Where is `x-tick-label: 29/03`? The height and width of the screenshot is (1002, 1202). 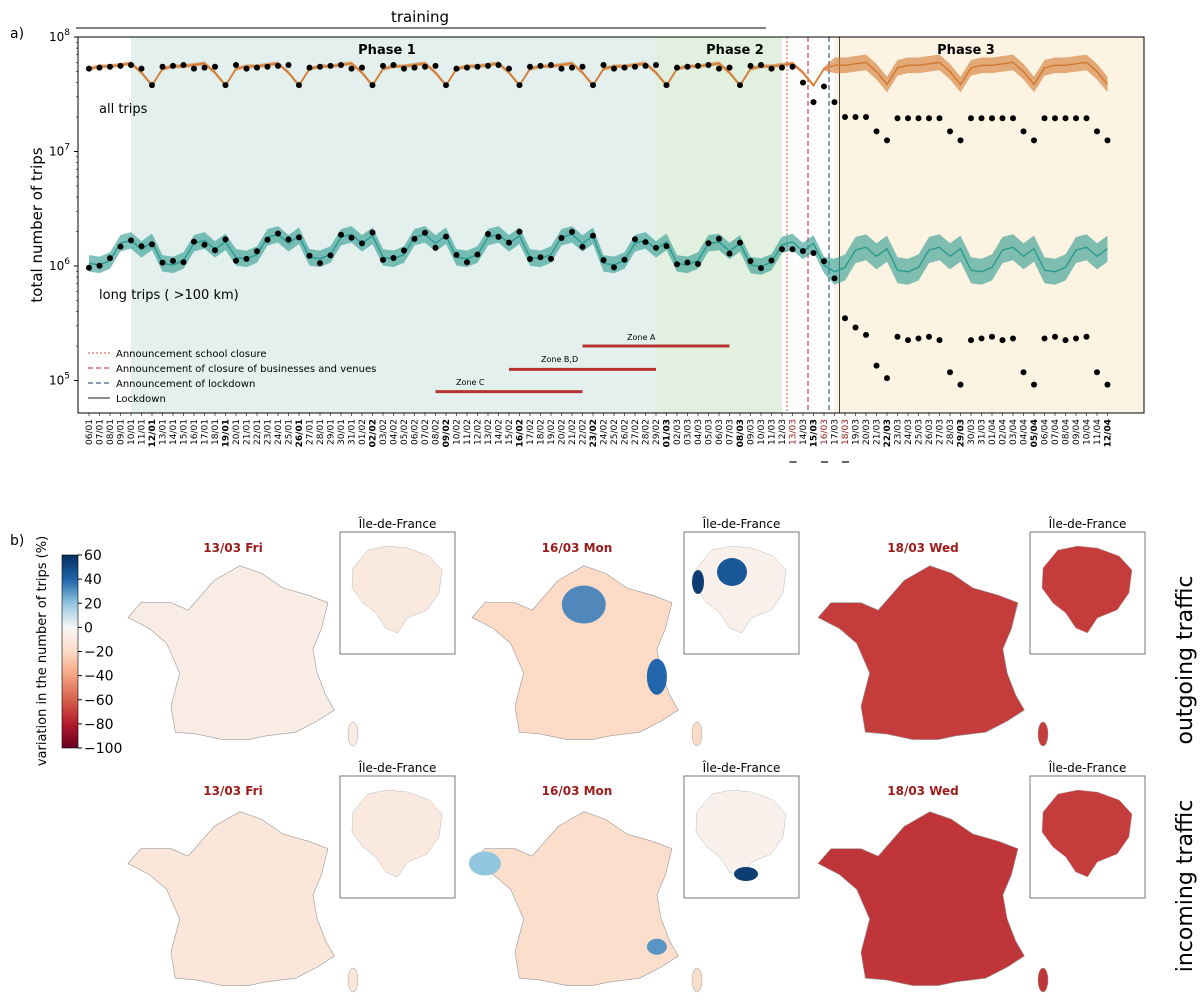
x-tick-label: 29/03 is located at coordinates (962, 433).